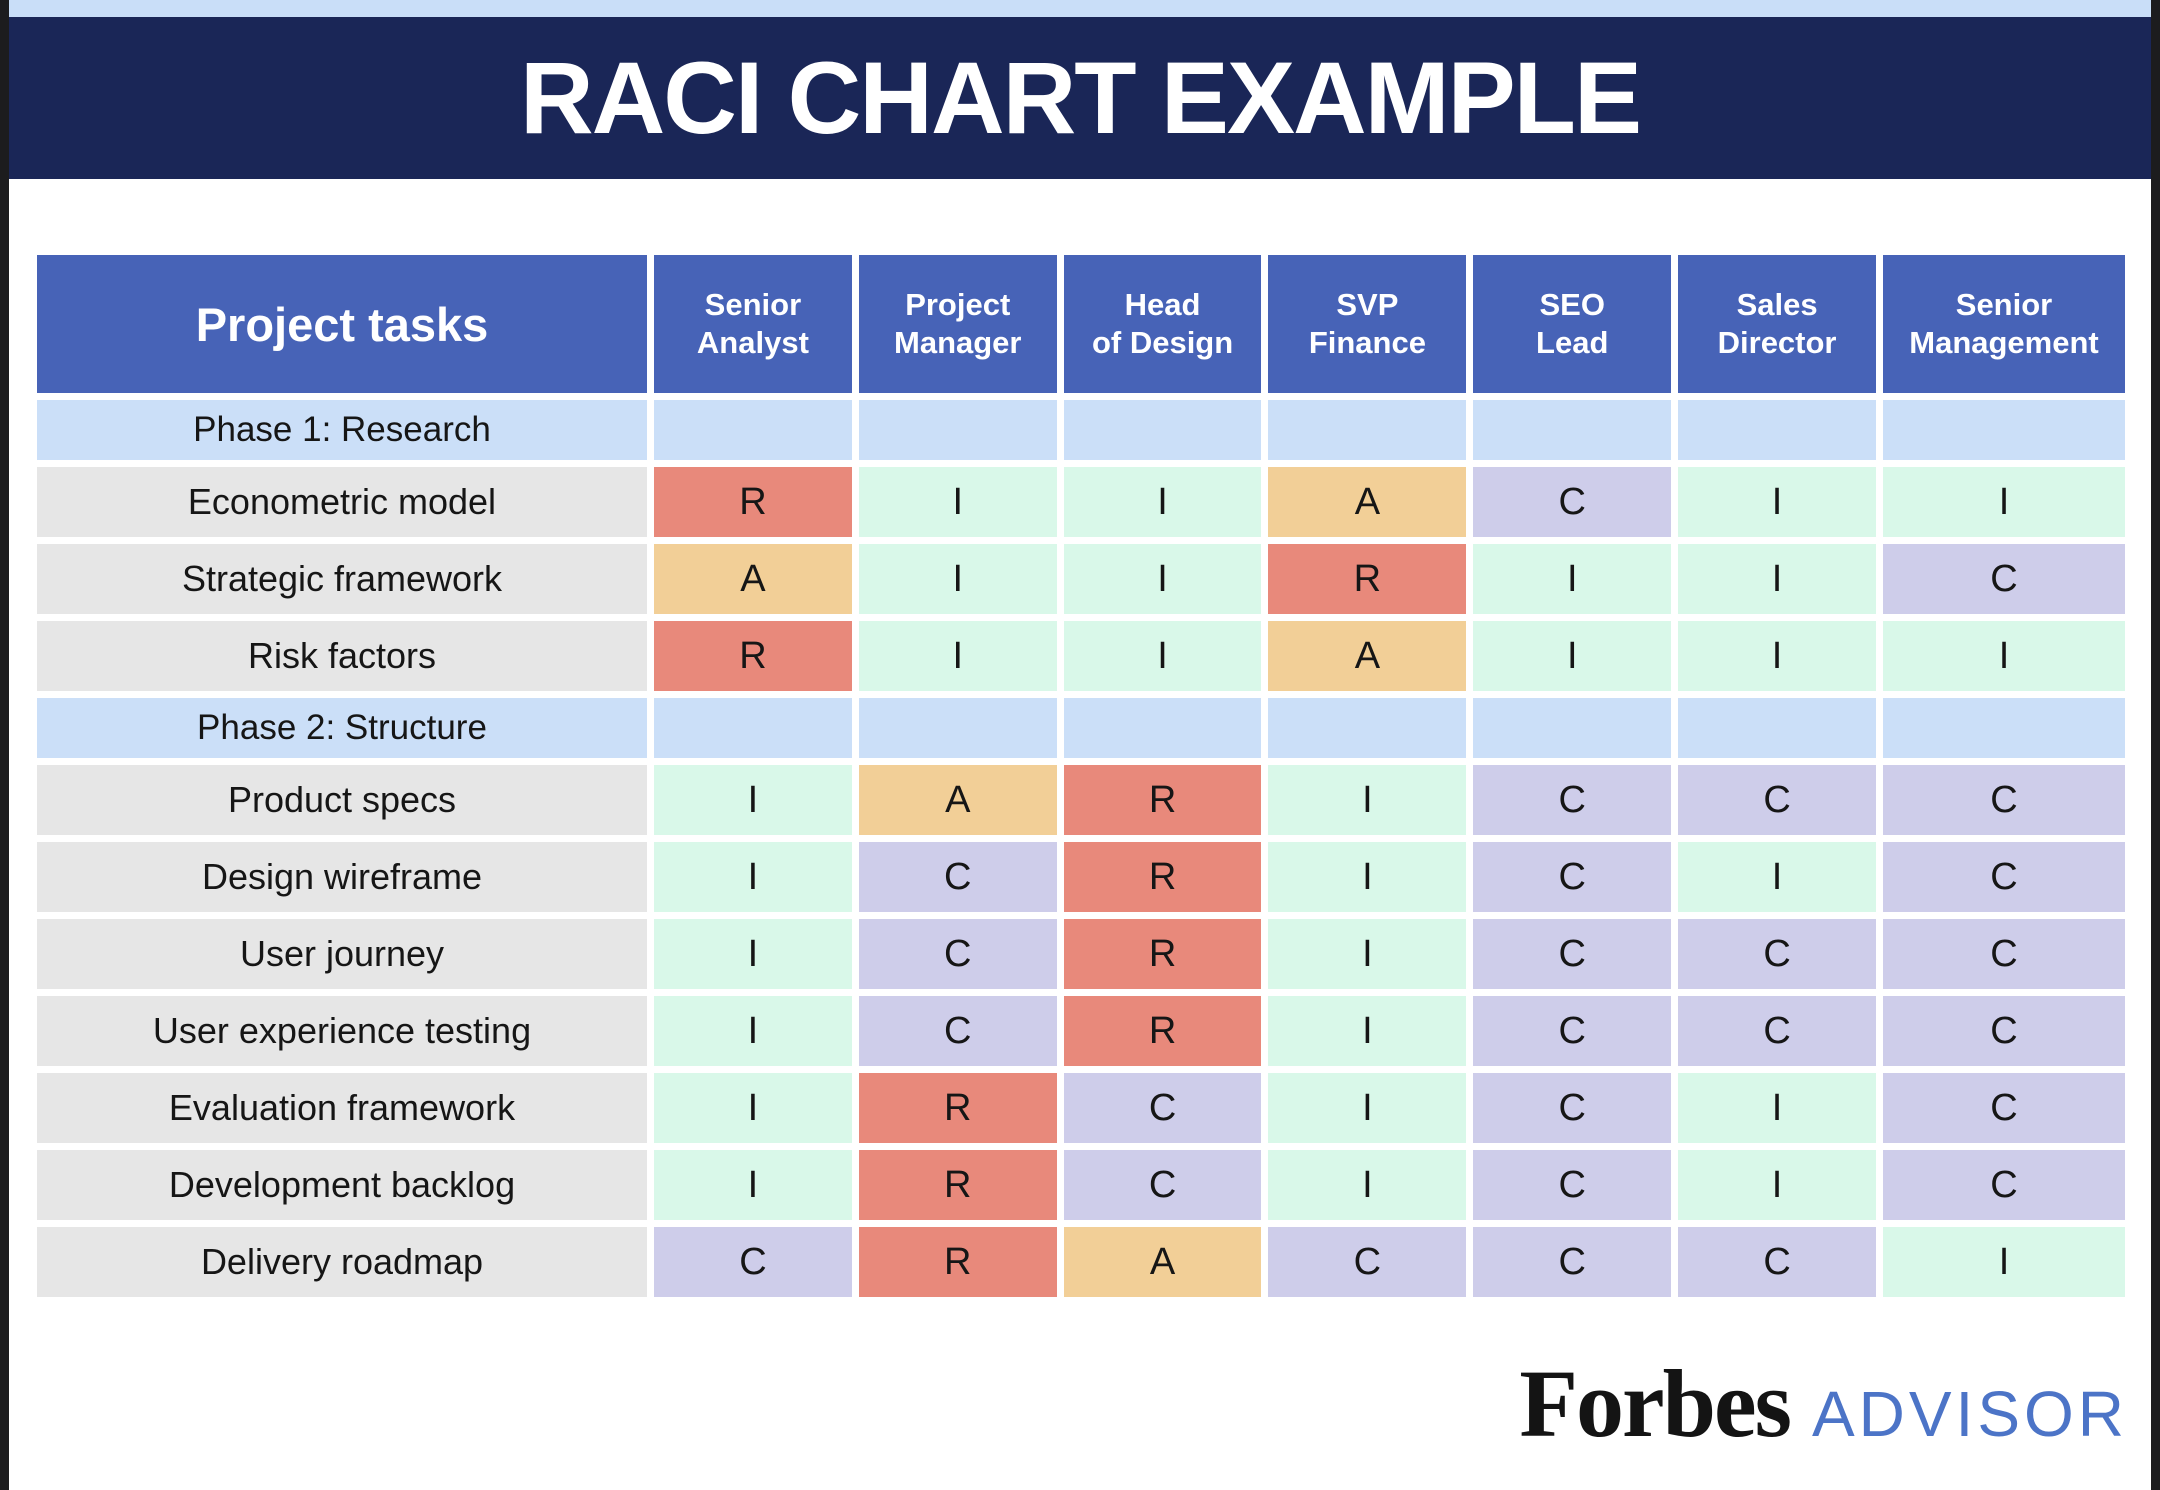 The width and height of the screenshot is (2160, 1490). Describe the element at coordinates (4, 745) in the screenshot. I see `left-frame-edge` at that location.